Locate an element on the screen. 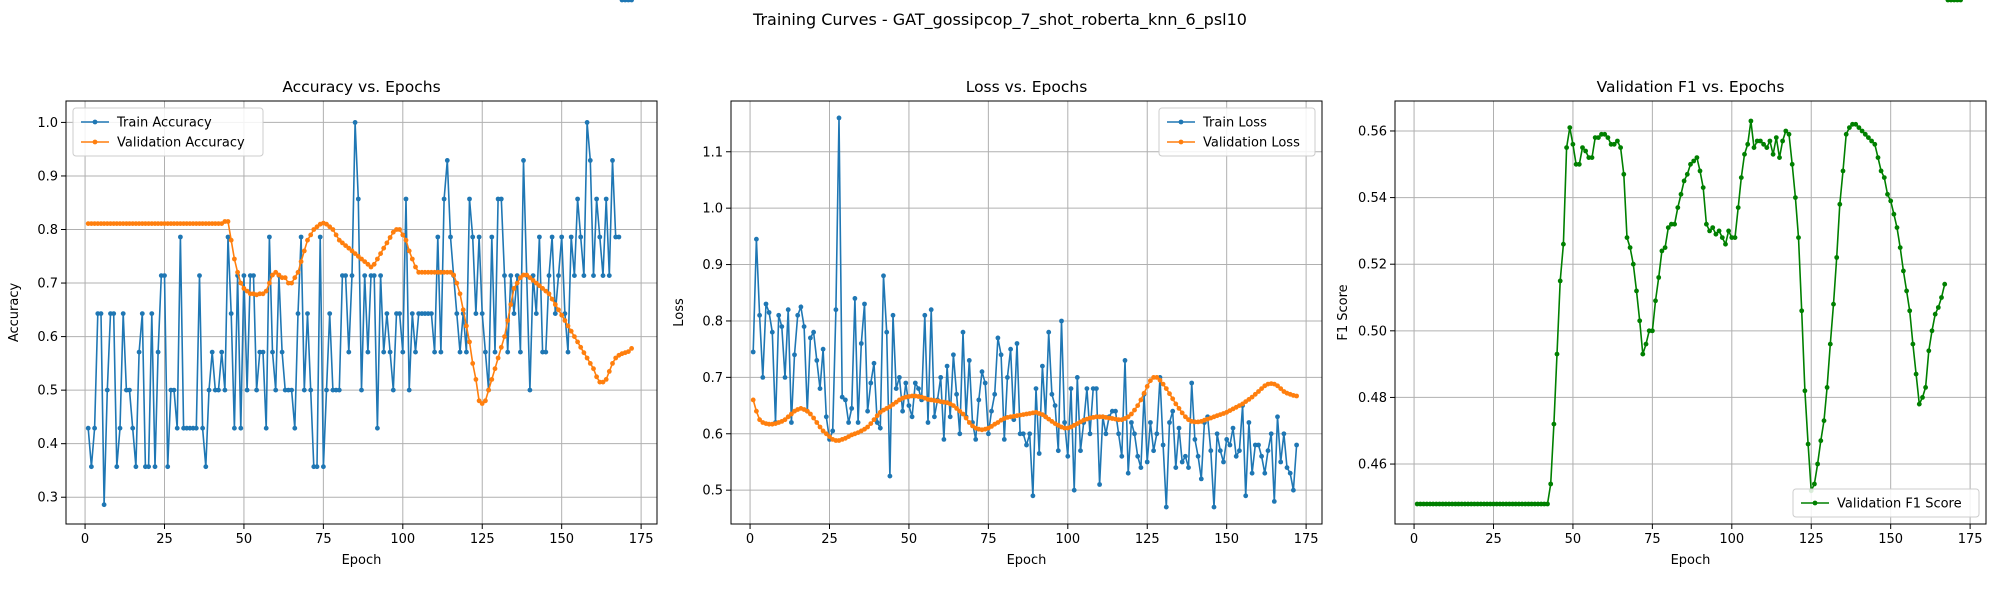 This screenshot has height=600, width=2000. legend-label: Train Loss is located at coordinates (1234, 123).